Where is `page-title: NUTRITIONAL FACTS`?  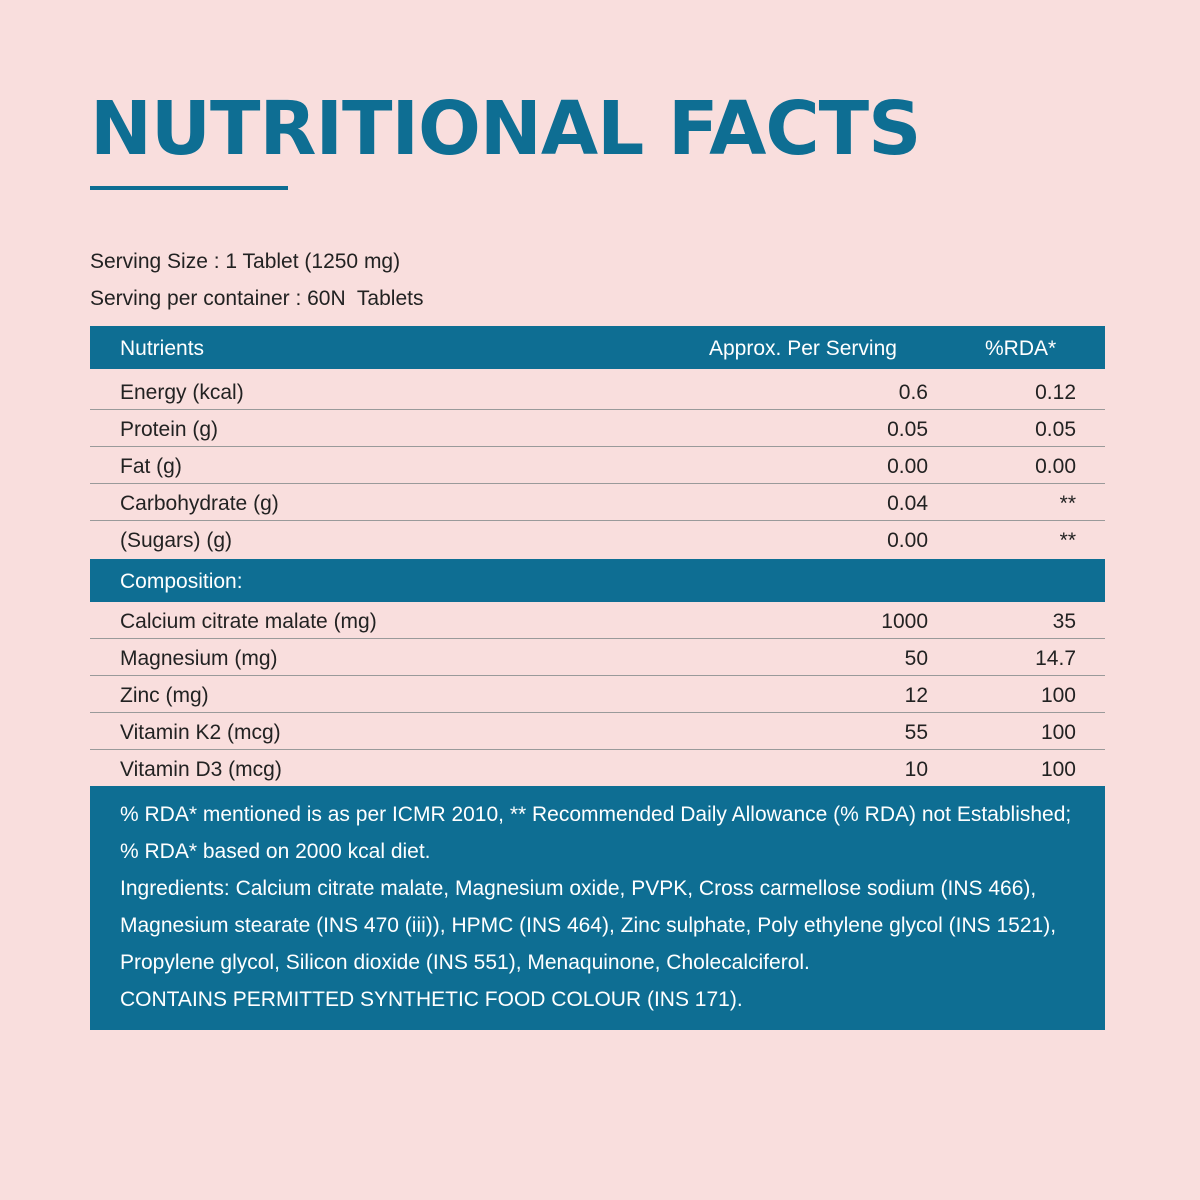
page-title: NUTRITIONAL FACTS is located at coordinates (505, 129).